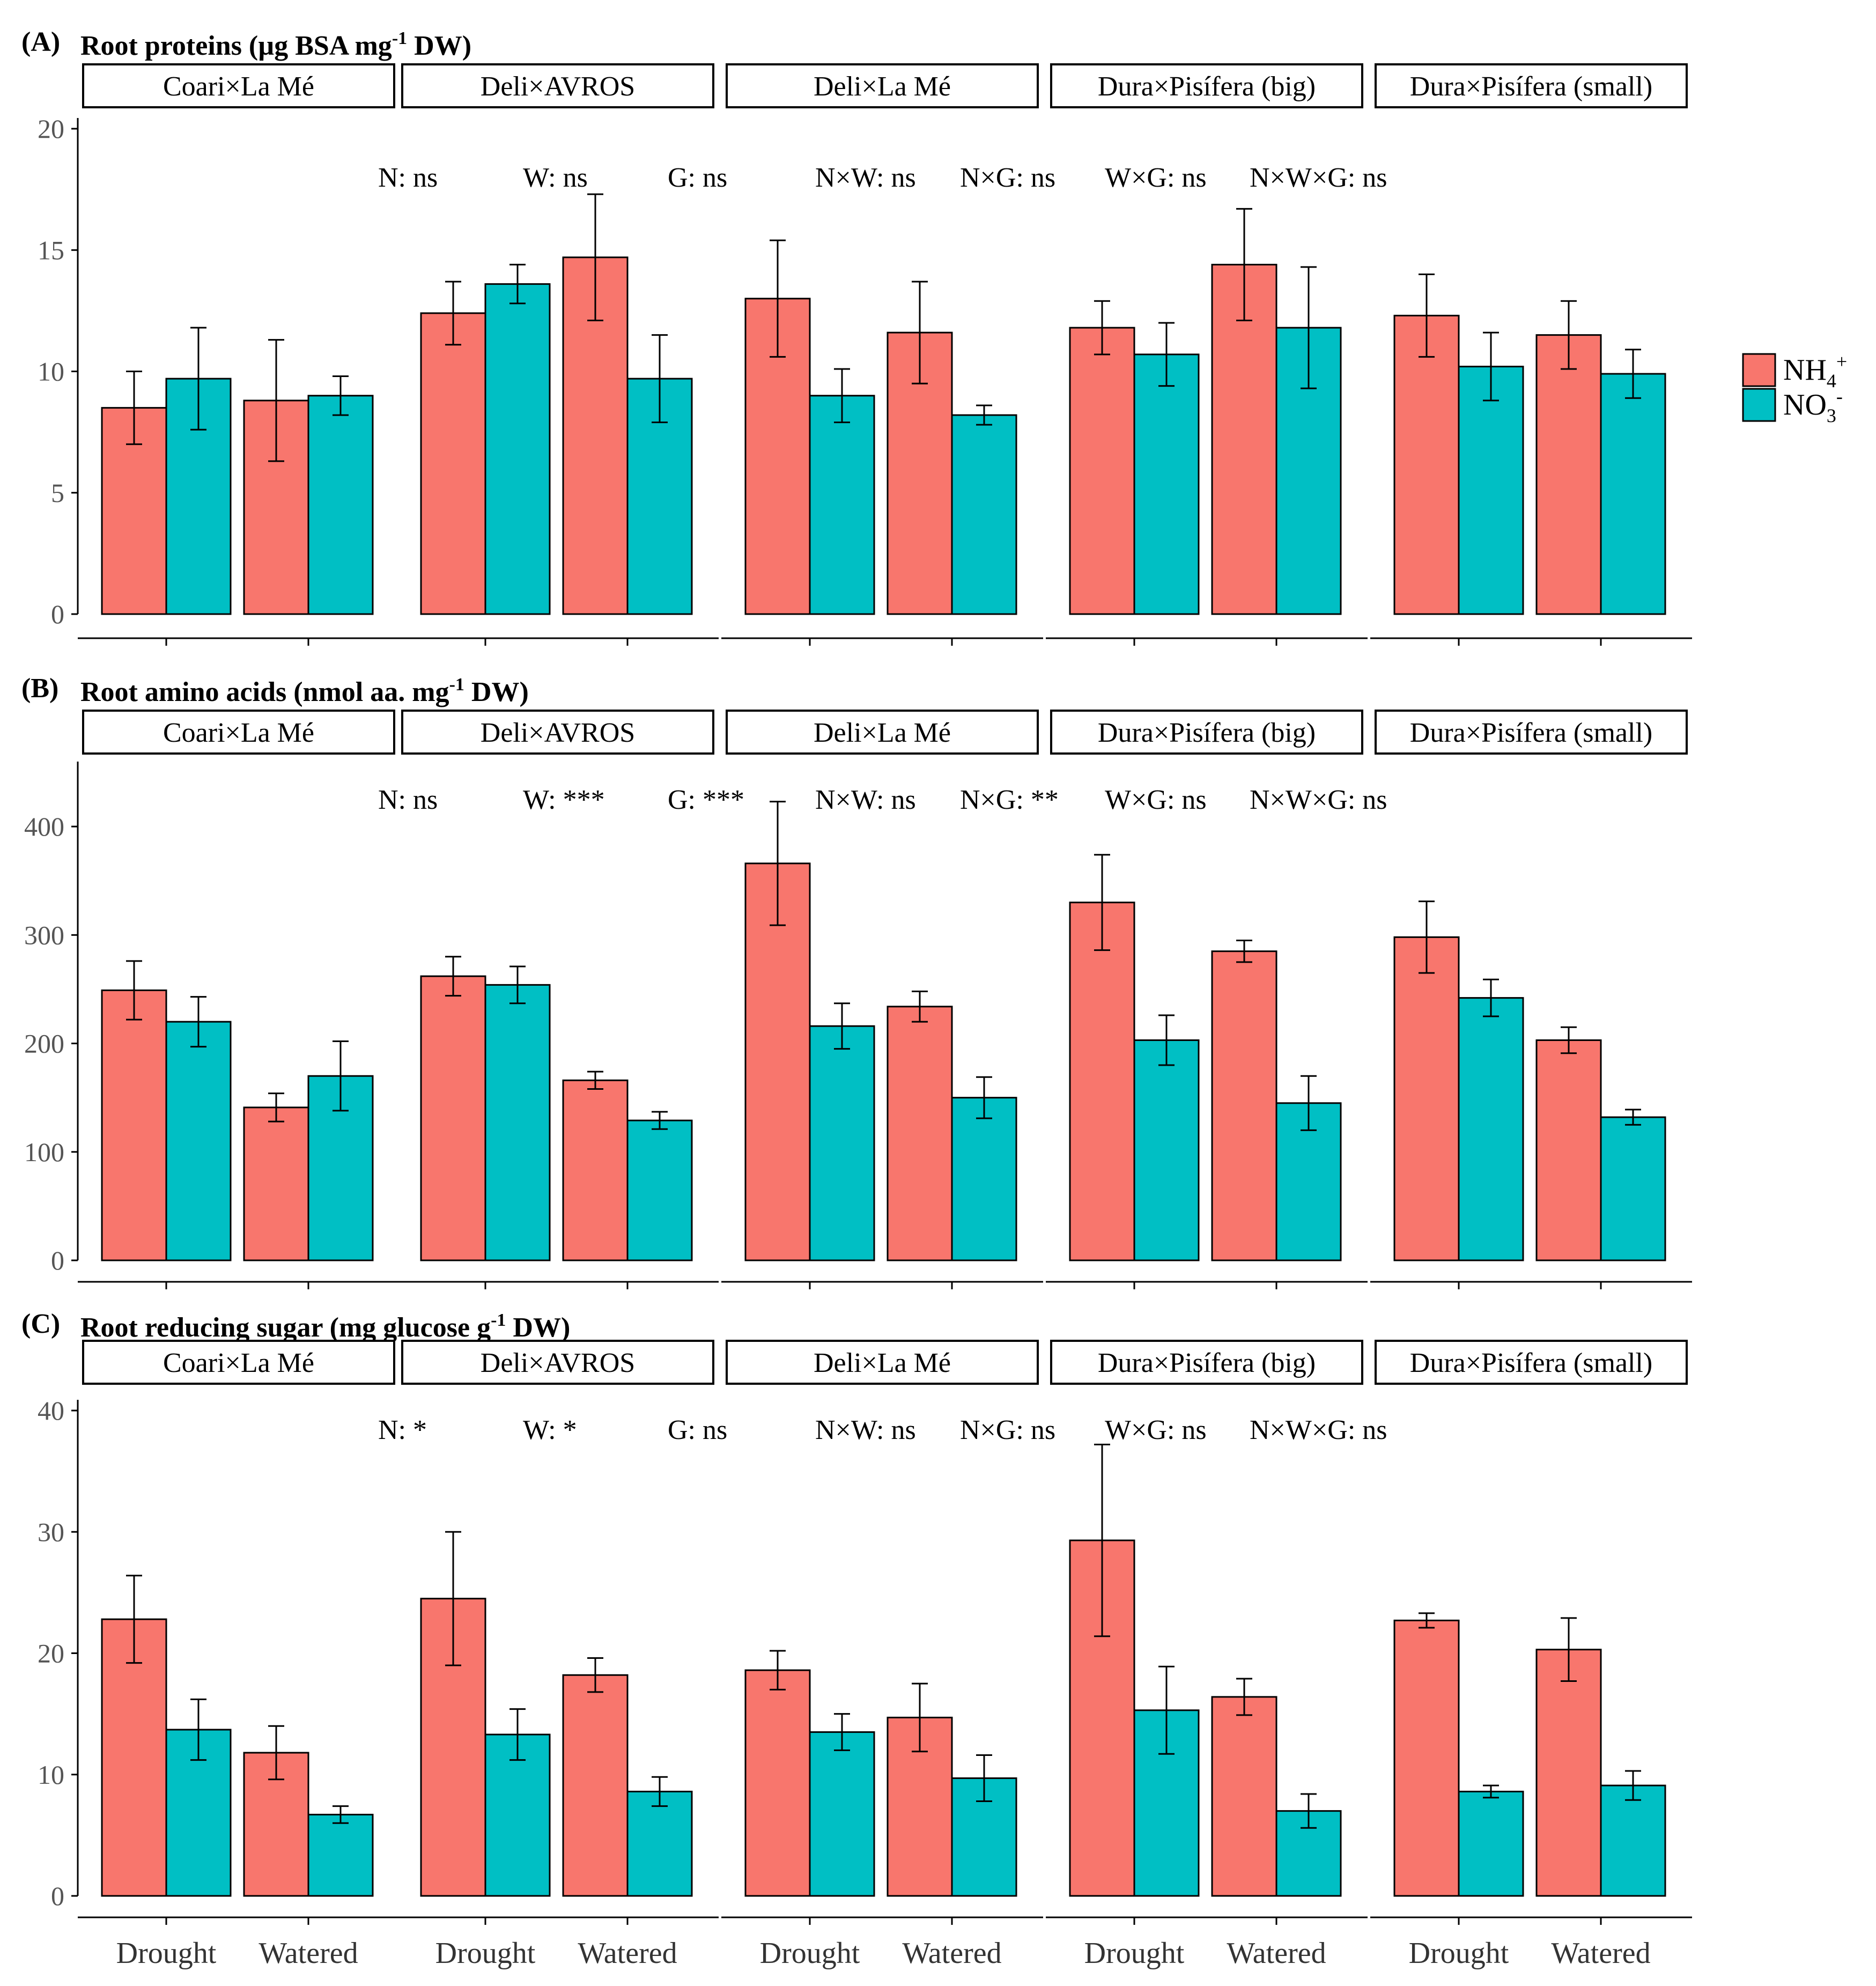 The image size is (1876, 1986). What do you see at coordinates (1813, 406) in the screenshot?
I see `legend-label: NO3-` at bounding box center [1813, 406].